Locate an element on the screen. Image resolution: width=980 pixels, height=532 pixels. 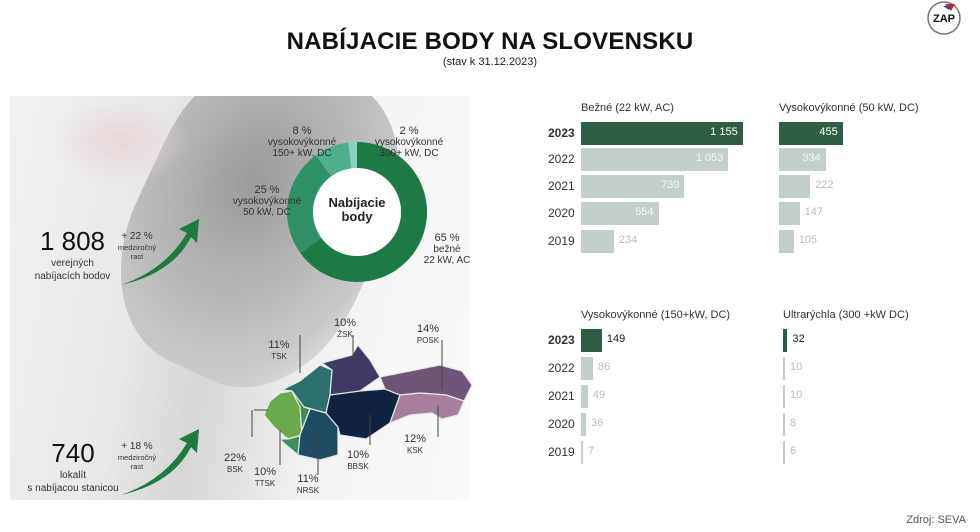
map-label-bbsk: 10% BBSK is located at coordinates (358, 461).